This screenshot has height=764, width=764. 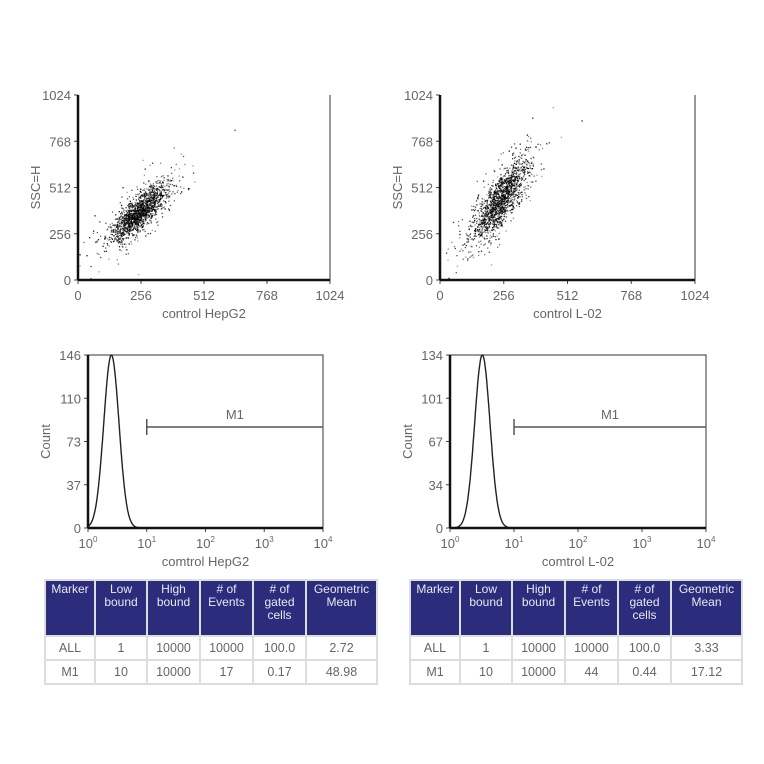 I want to click on table-header-cell: Marker, so click(x=70, y=608).